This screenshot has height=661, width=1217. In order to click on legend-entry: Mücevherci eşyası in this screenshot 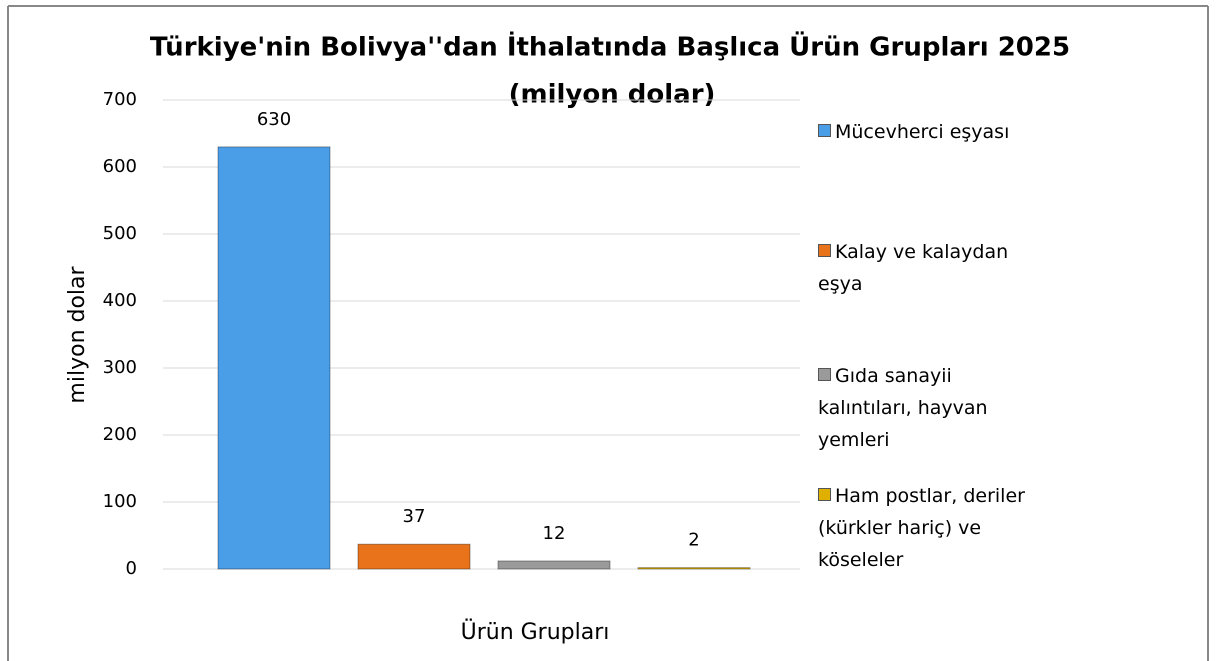, I will do `click(925, 132)`.